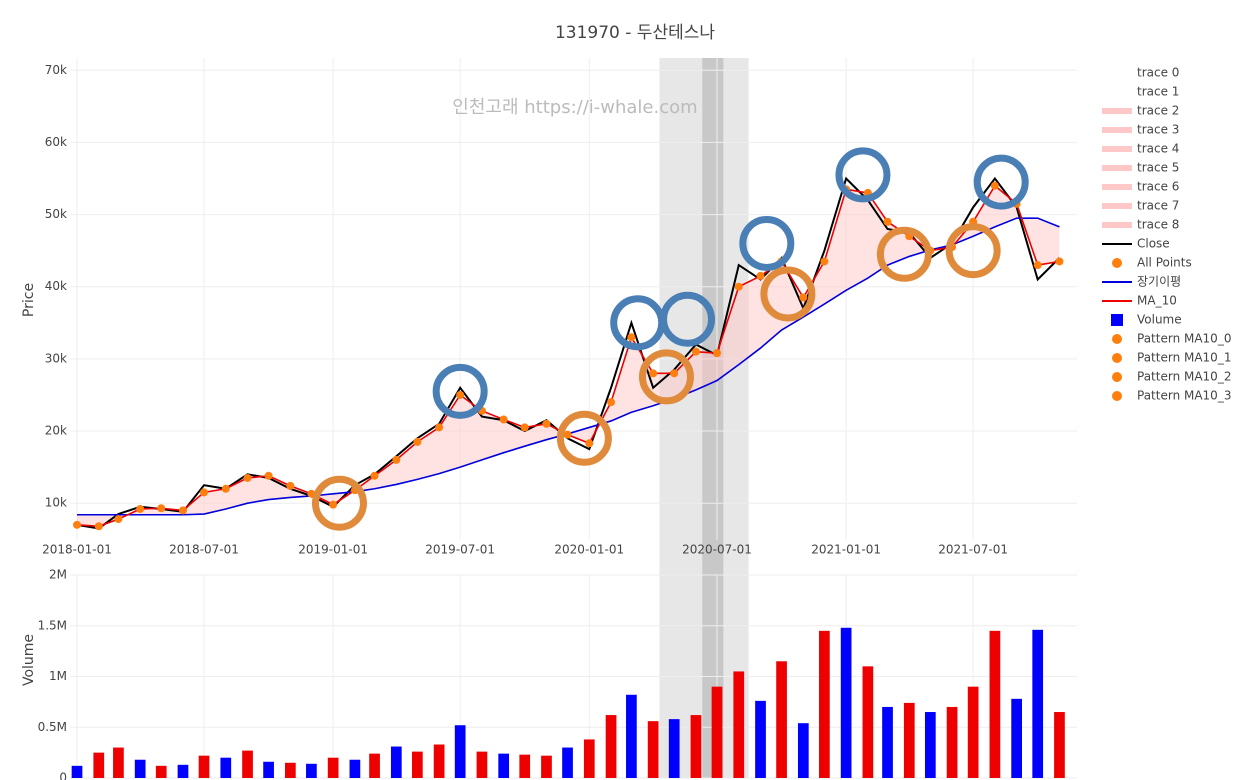  What do you see at coordinates (63, 775) in the screenshot?
I see `y2-tick-label: 0` at bounding box center [63, 775].